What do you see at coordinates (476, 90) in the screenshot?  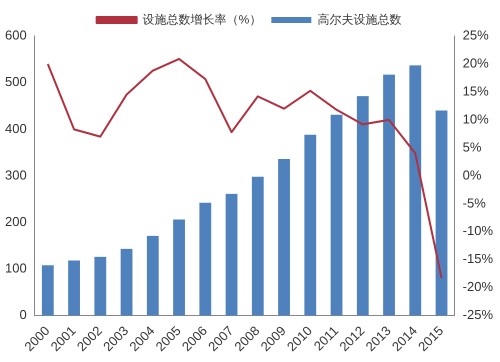 I see `y2-tick-label: 15%` at bounding box center [476, 90].